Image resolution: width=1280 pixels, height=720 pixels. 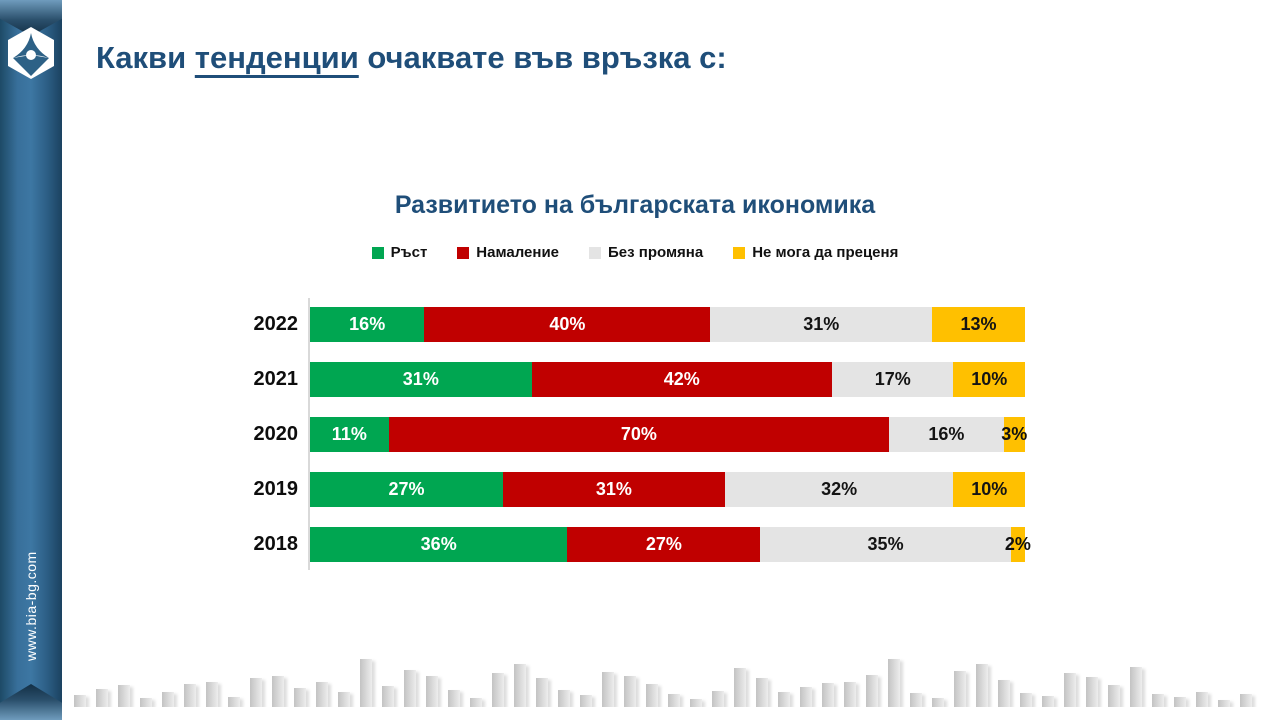 I want to click on bar-track: 31% 42% 17% 10%, so click(x=667, y=379).